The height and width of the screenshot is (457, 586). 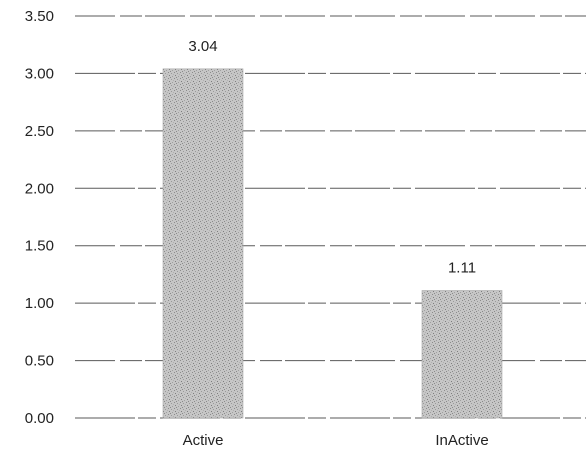 I want to click on y-tick-label: 0.00, so click(x=39, y=418).